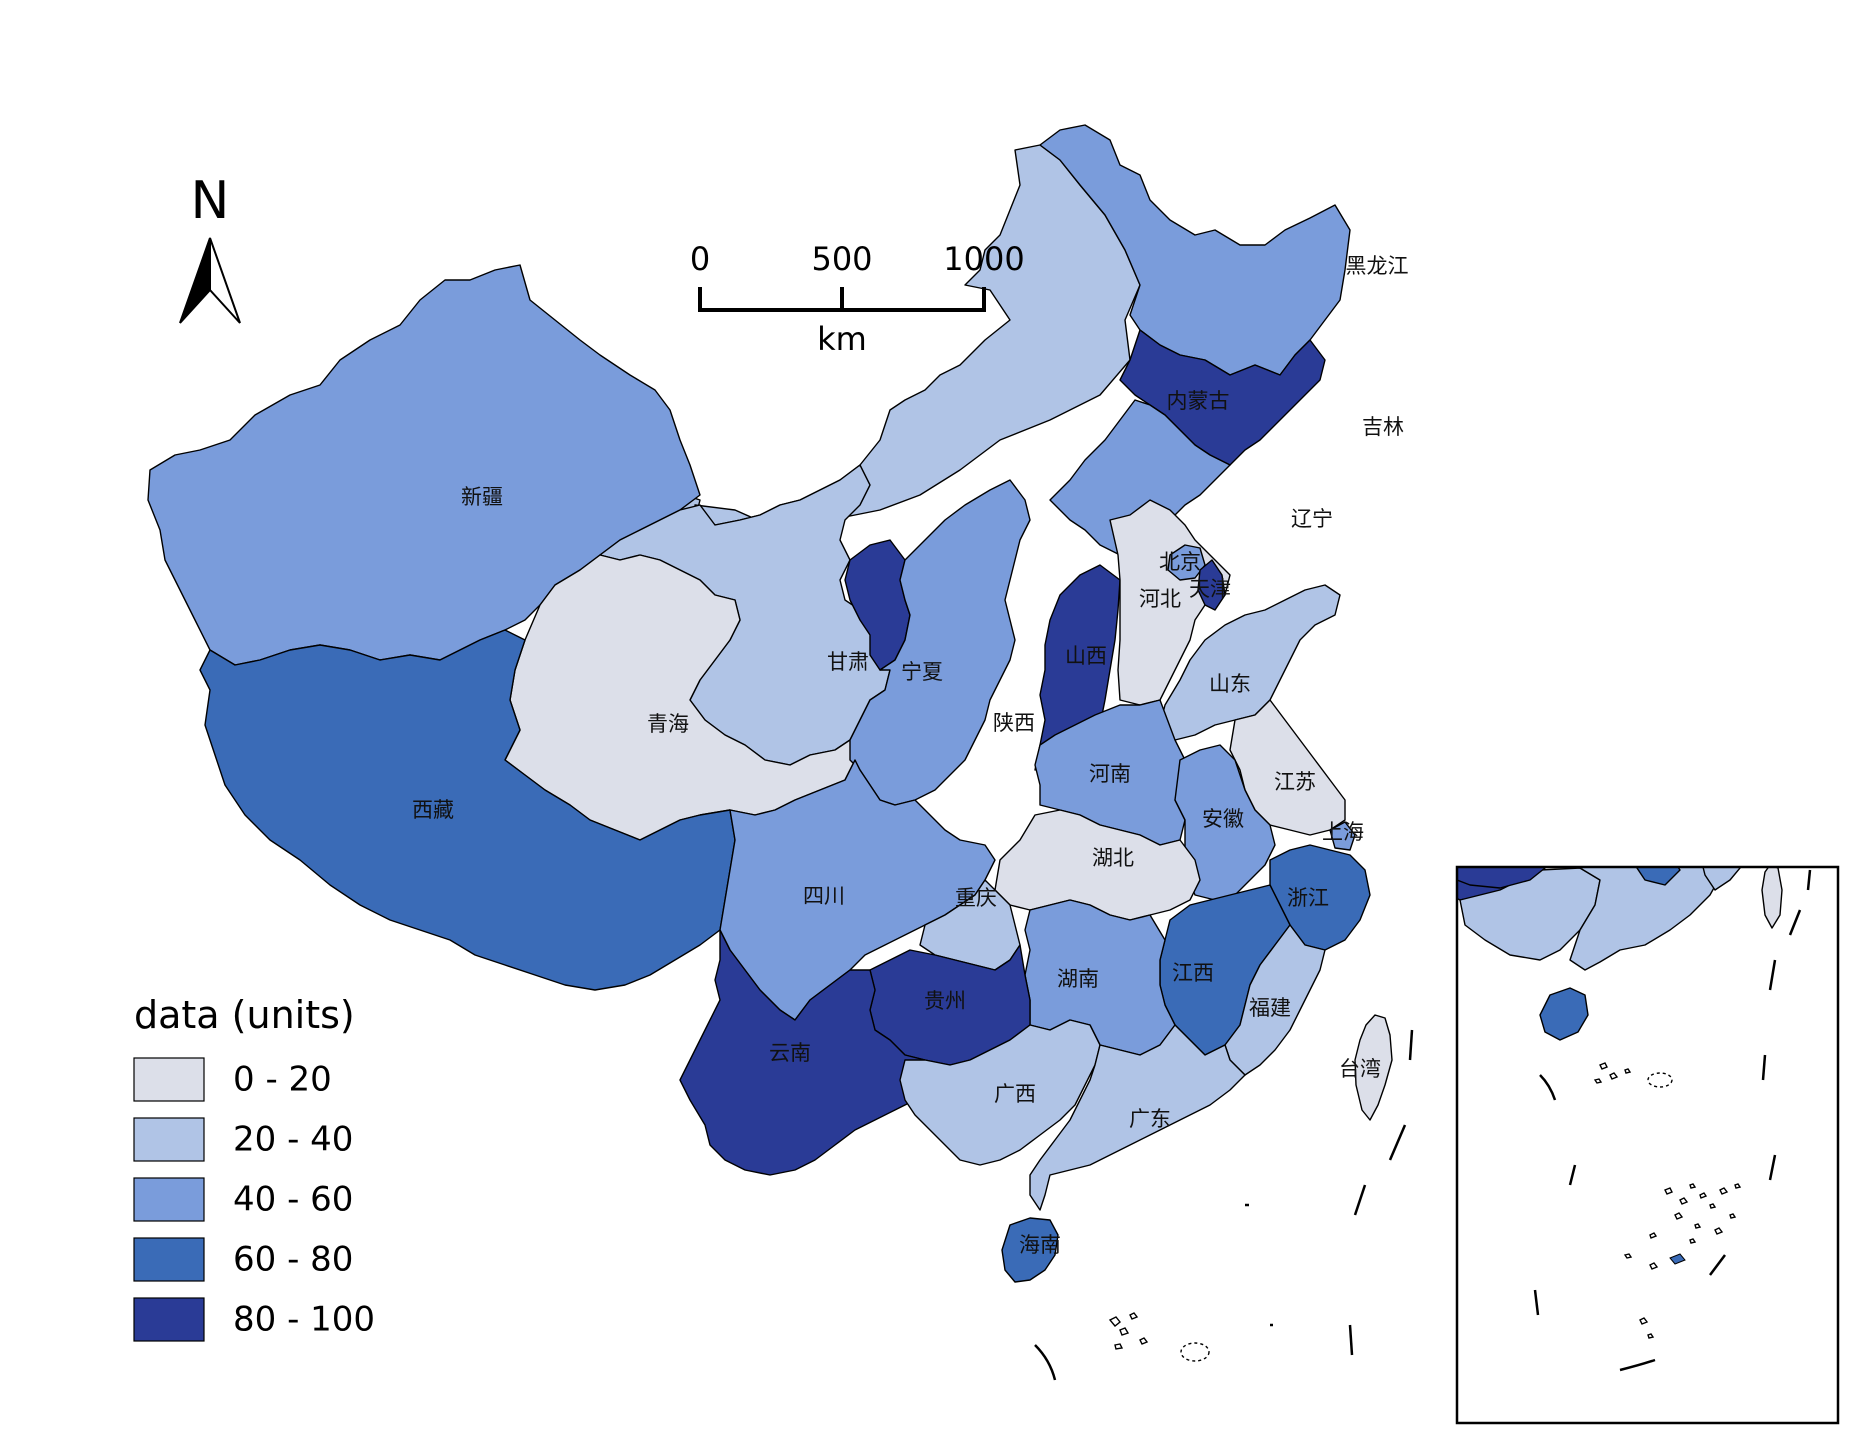 Image resolution: width=1855 pixels, height=1446 pixels. Describe the element at coordinates (1658, 876) in the screenshot. I see `inset-province-jiangxi` at that location.